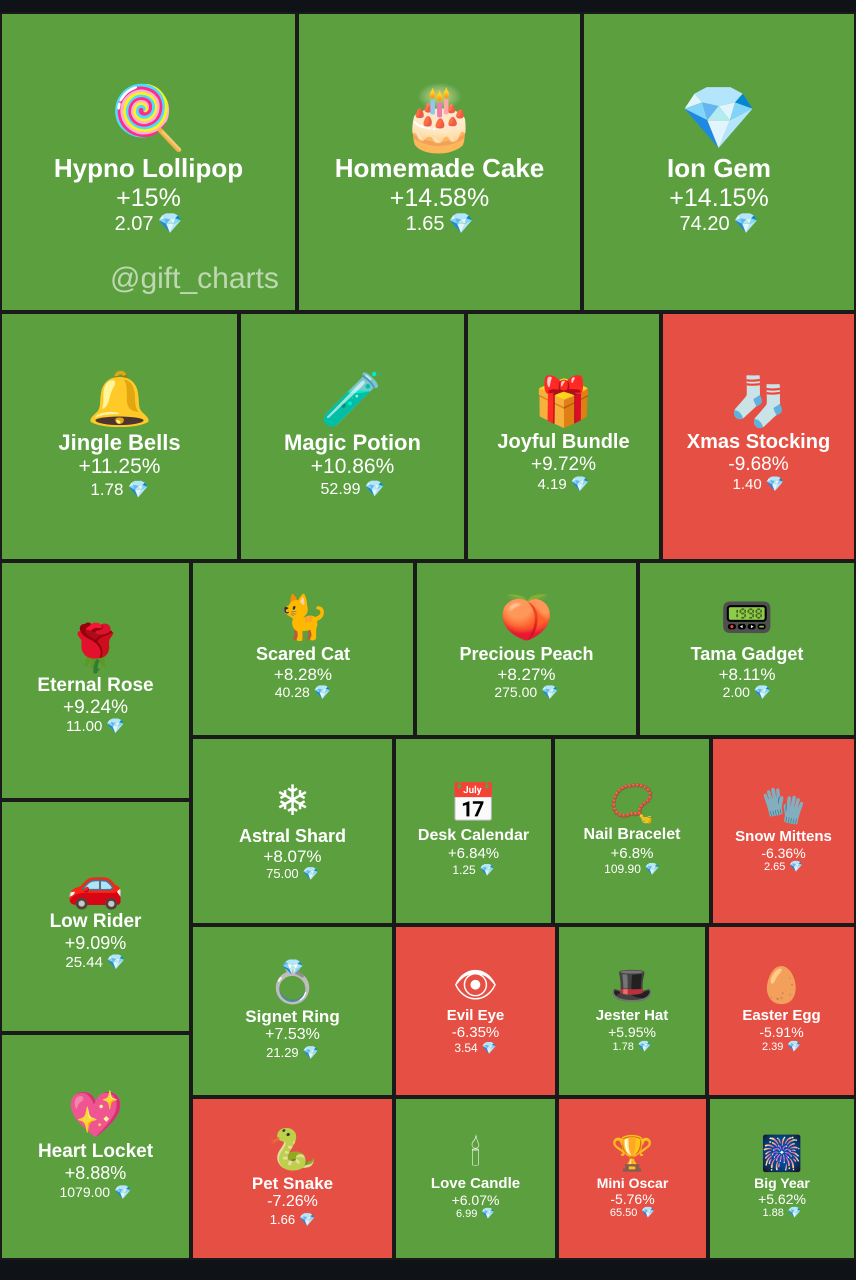 The width and height of the screenshot is (856, 1280). Describe the element at coordinates (439, 118) in the screenshot. I see `cake-icon: 🎂` at that location.